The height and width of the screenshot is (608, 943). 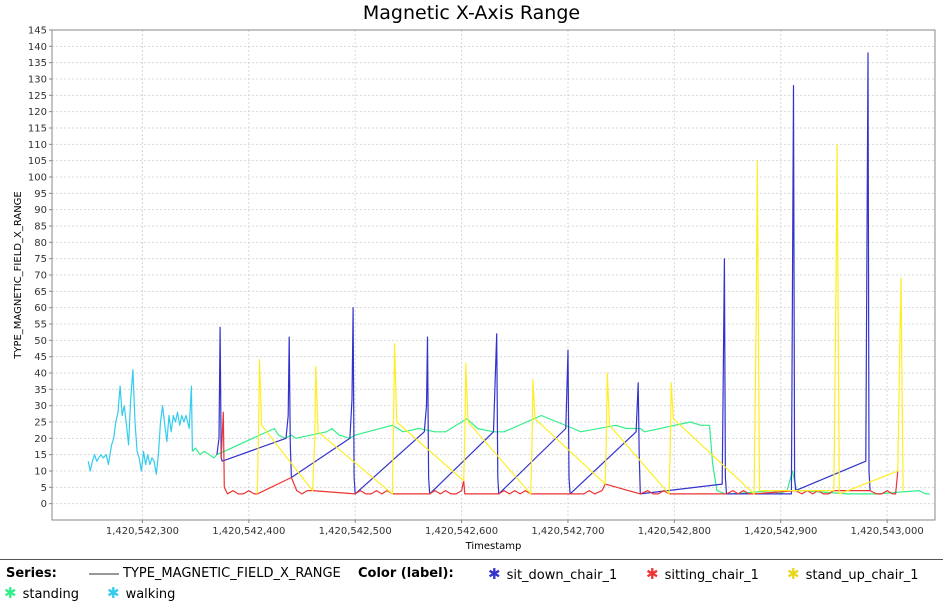 What do you see at coordinates (37, 31) in the screenshot?
I see `y-tick-label: 145` at bounding box center [37, 31].